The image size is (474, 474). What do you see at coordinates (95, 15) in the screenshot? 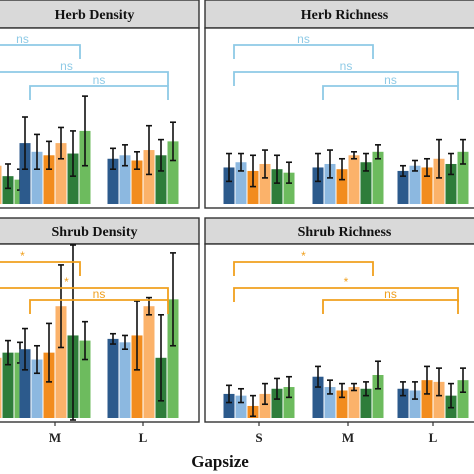
I see `facet-title: Herb Density` at bounding box center [95, 15].